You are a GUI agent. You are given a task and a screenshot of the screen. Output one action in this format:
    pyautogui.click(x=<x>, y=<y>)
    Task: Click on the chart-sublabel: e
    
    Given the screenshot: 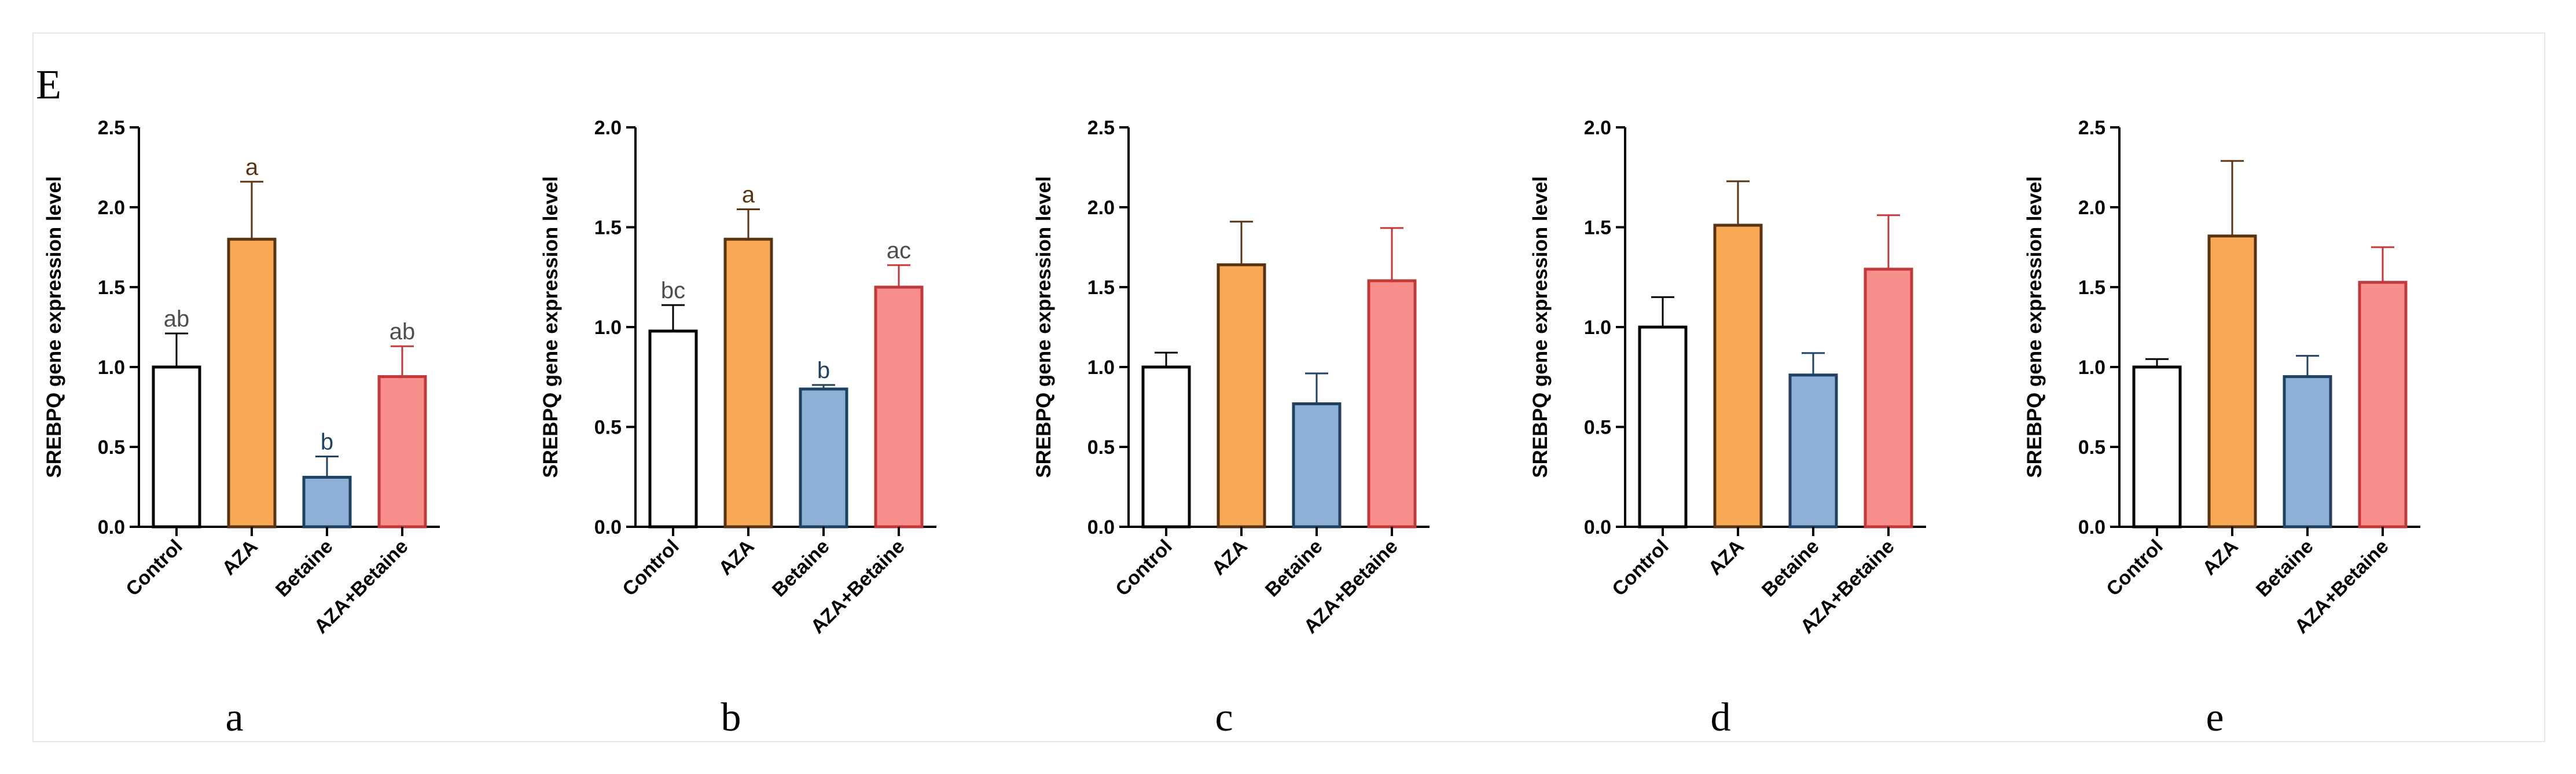 What is the action you would take?
    pyautogui.click(x=2215, y=717)
    